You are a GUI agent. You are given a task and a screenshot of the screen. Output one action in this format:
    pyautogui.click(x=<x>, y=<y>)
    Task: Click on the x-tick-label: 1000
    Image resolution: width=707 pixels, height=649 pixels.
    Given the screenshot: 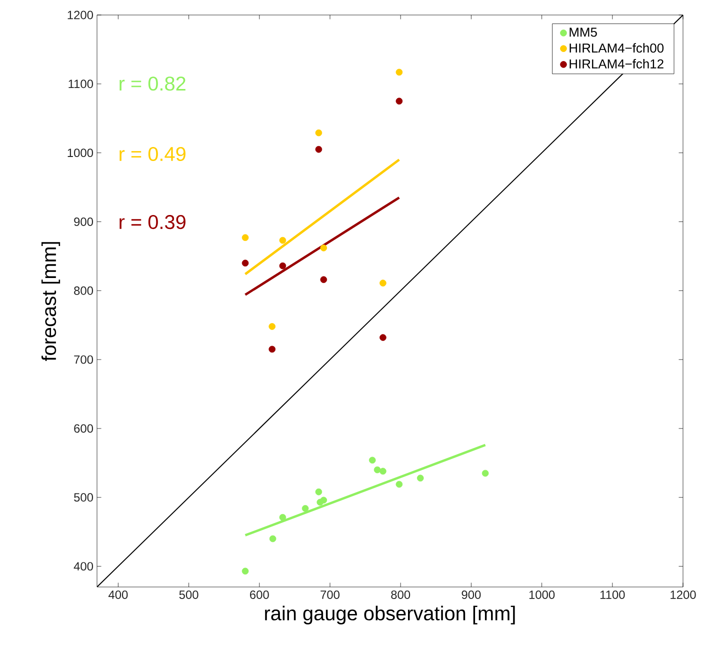 What is the action you would take?
    pyautogui.click(x=542, y=594)
    